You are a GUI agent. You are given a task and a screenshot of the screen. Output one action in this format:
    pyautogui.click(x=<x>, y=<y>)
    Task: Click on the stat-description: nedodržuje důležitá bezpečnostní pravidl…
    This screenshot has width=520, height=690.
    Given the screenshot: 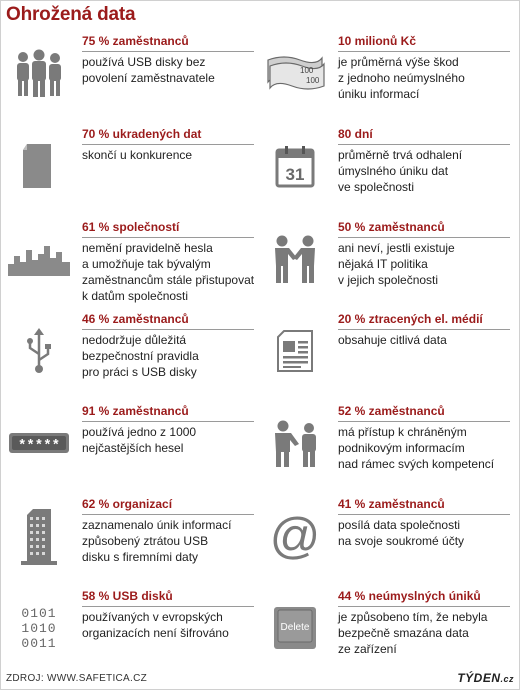 What is the action you would take?
    pyautogui.click(x=140, y=356)
    